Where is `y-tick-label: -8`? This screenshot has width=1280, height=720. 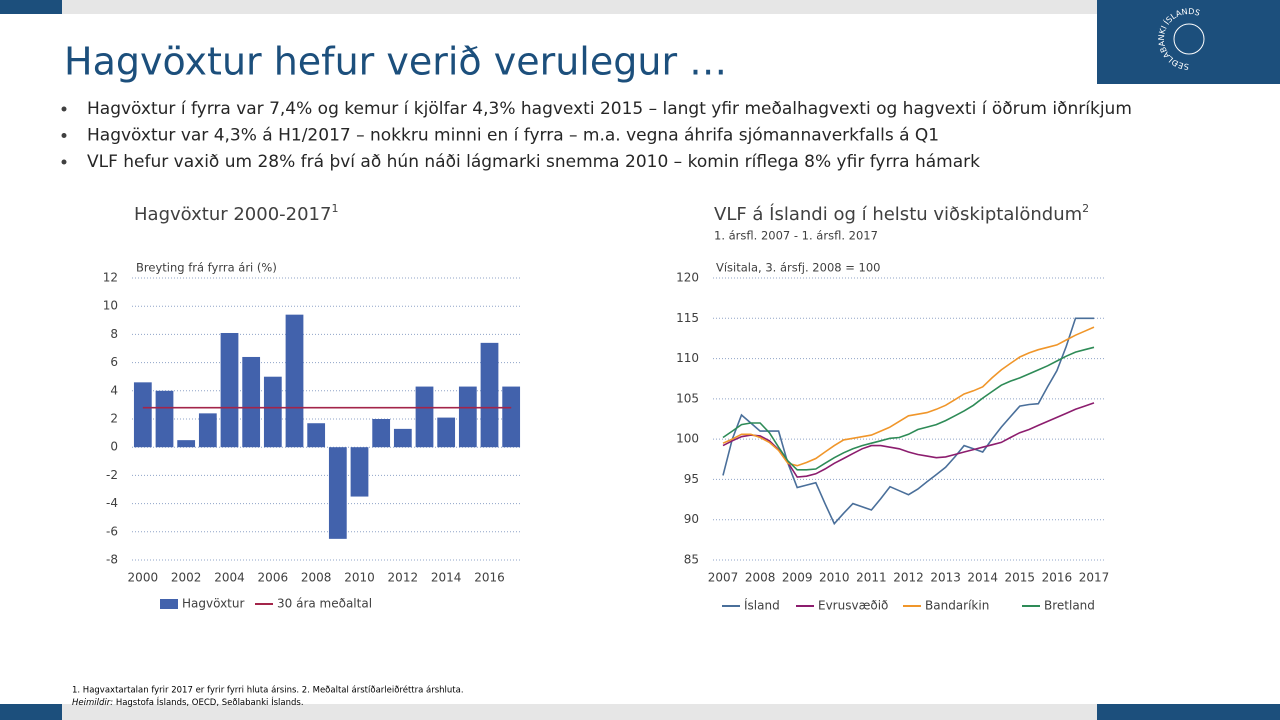
y-tick-label: -8 is located at coordinates (112, 560).